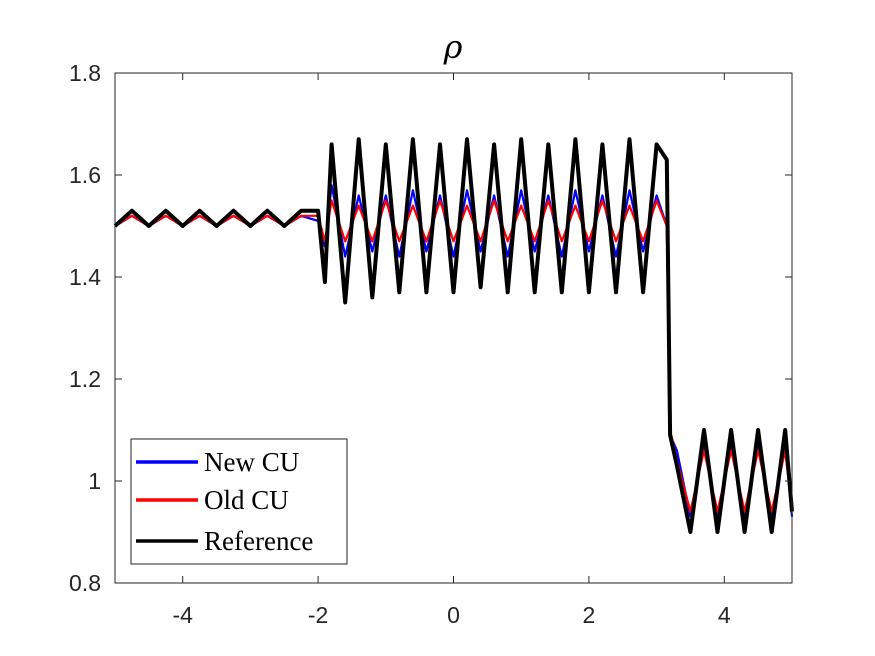 This screenshot has height=656, width=875. I want to click on legend-label: New CU, so click(251, 462).